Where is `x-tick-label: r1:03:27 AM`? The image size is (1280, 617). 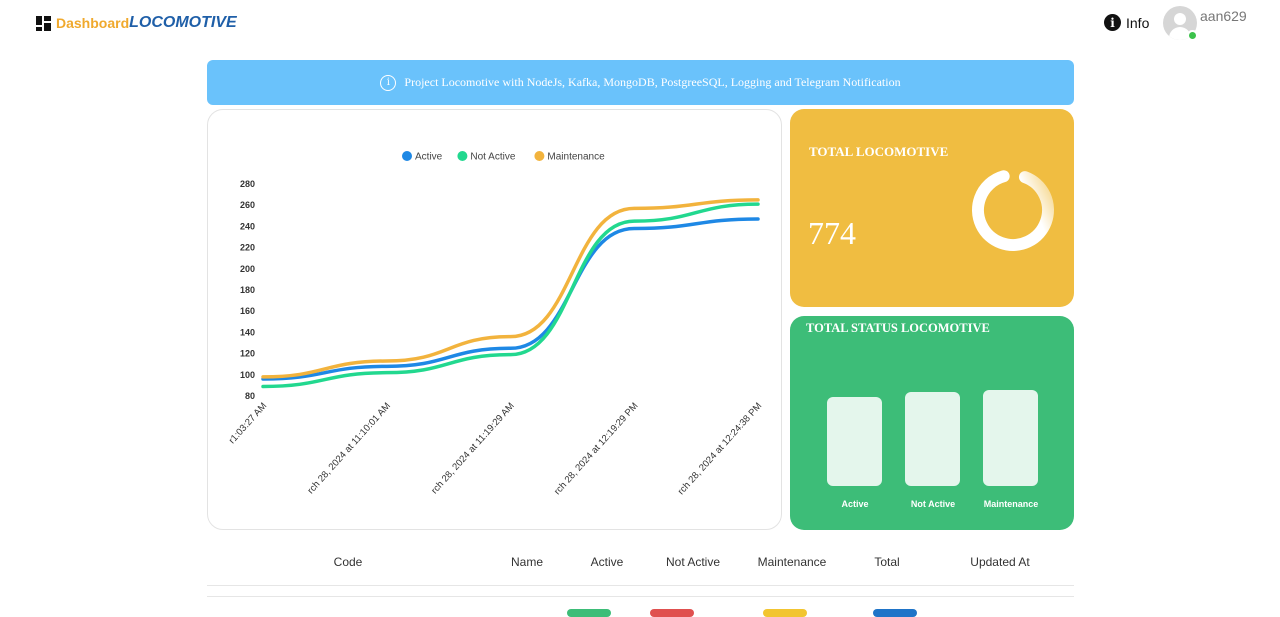
x-tick-label: r1:03:27 AM is located at coordinates (248, 423).